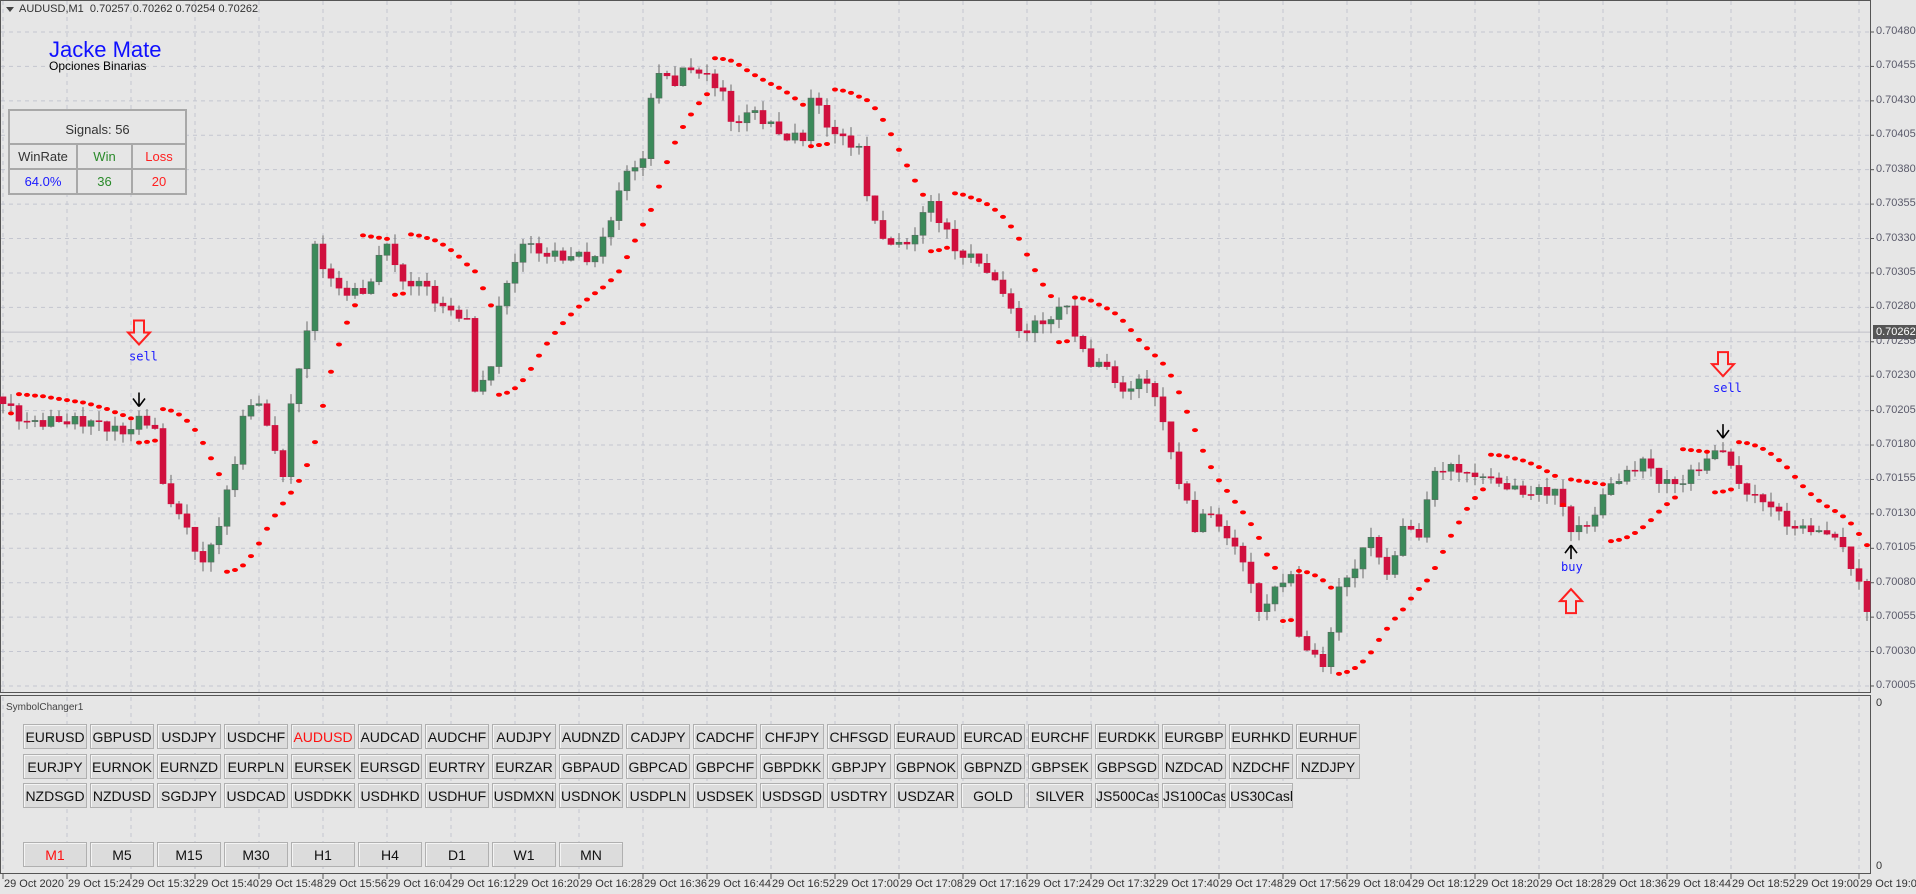  What do you see at coordinates (390, 736) in the screenshot?
I see `symbol-button-audcad: AUDCAD` at bounding box center [390, 736].